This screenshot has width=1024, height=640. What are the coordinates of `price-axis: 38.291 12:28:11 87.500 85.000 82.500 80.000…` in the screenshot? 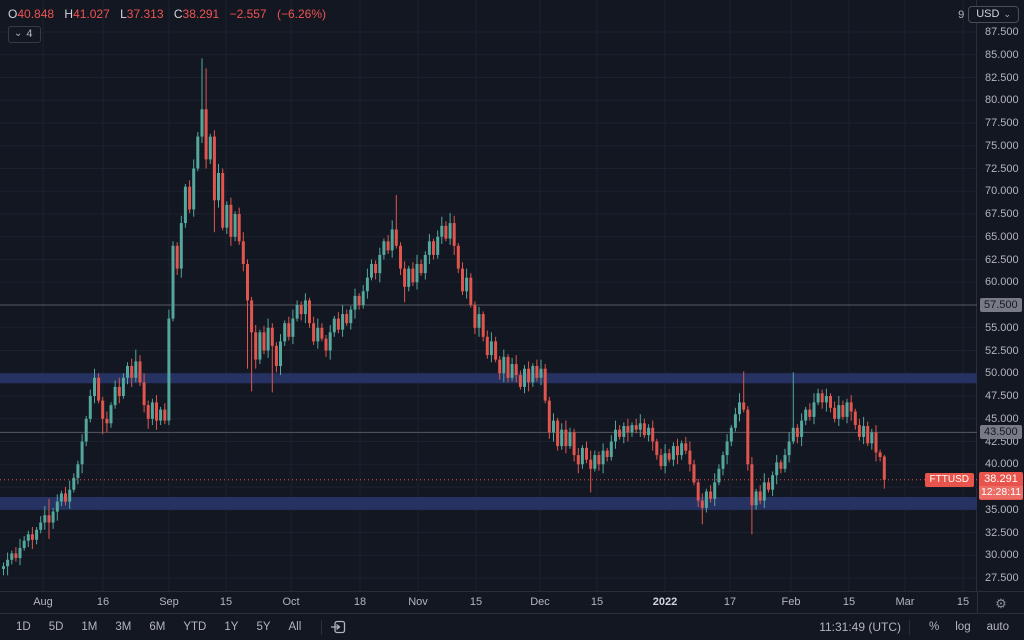 It's located at (1001, 295).